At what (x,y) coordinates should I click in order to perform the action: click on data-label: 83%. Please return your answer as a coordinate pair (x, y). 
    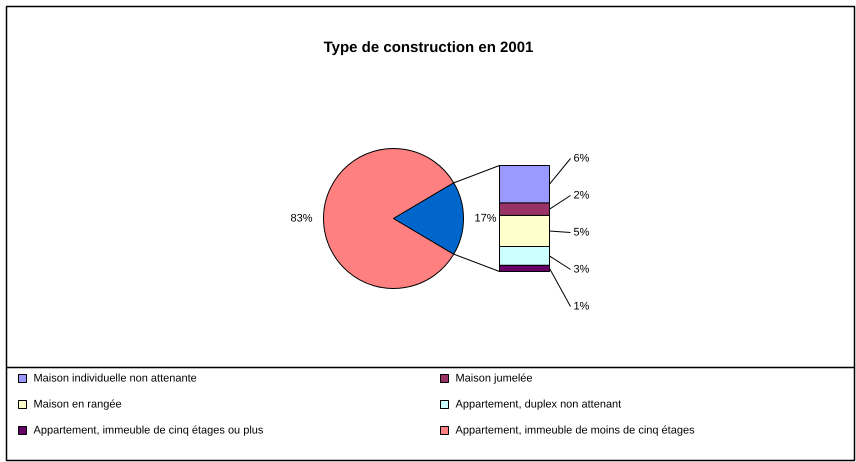
    Looking at the image, I should click on (301, 218).